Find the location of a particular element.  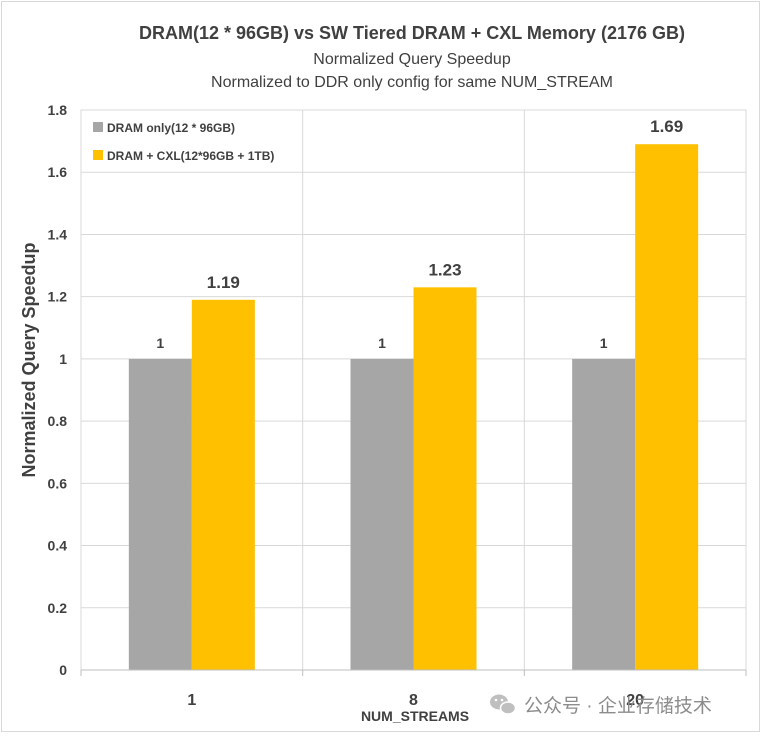

legend-label-series-1: DRAM only(12 * 96GB) is located at coordinates (171, 128).